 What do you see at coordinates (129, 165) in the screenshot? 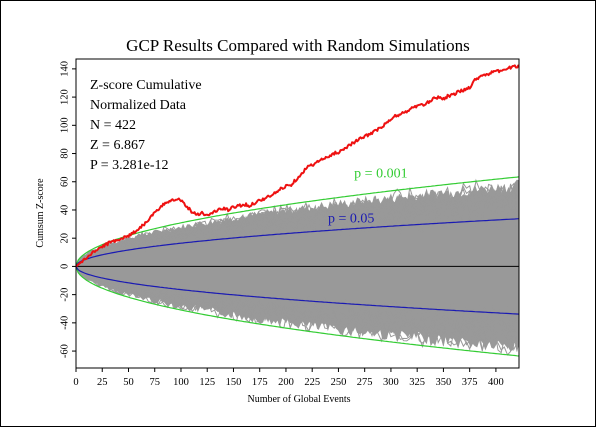
I see `stat-line-5: P = 3.281e-12` at bounding box center [129, 165].